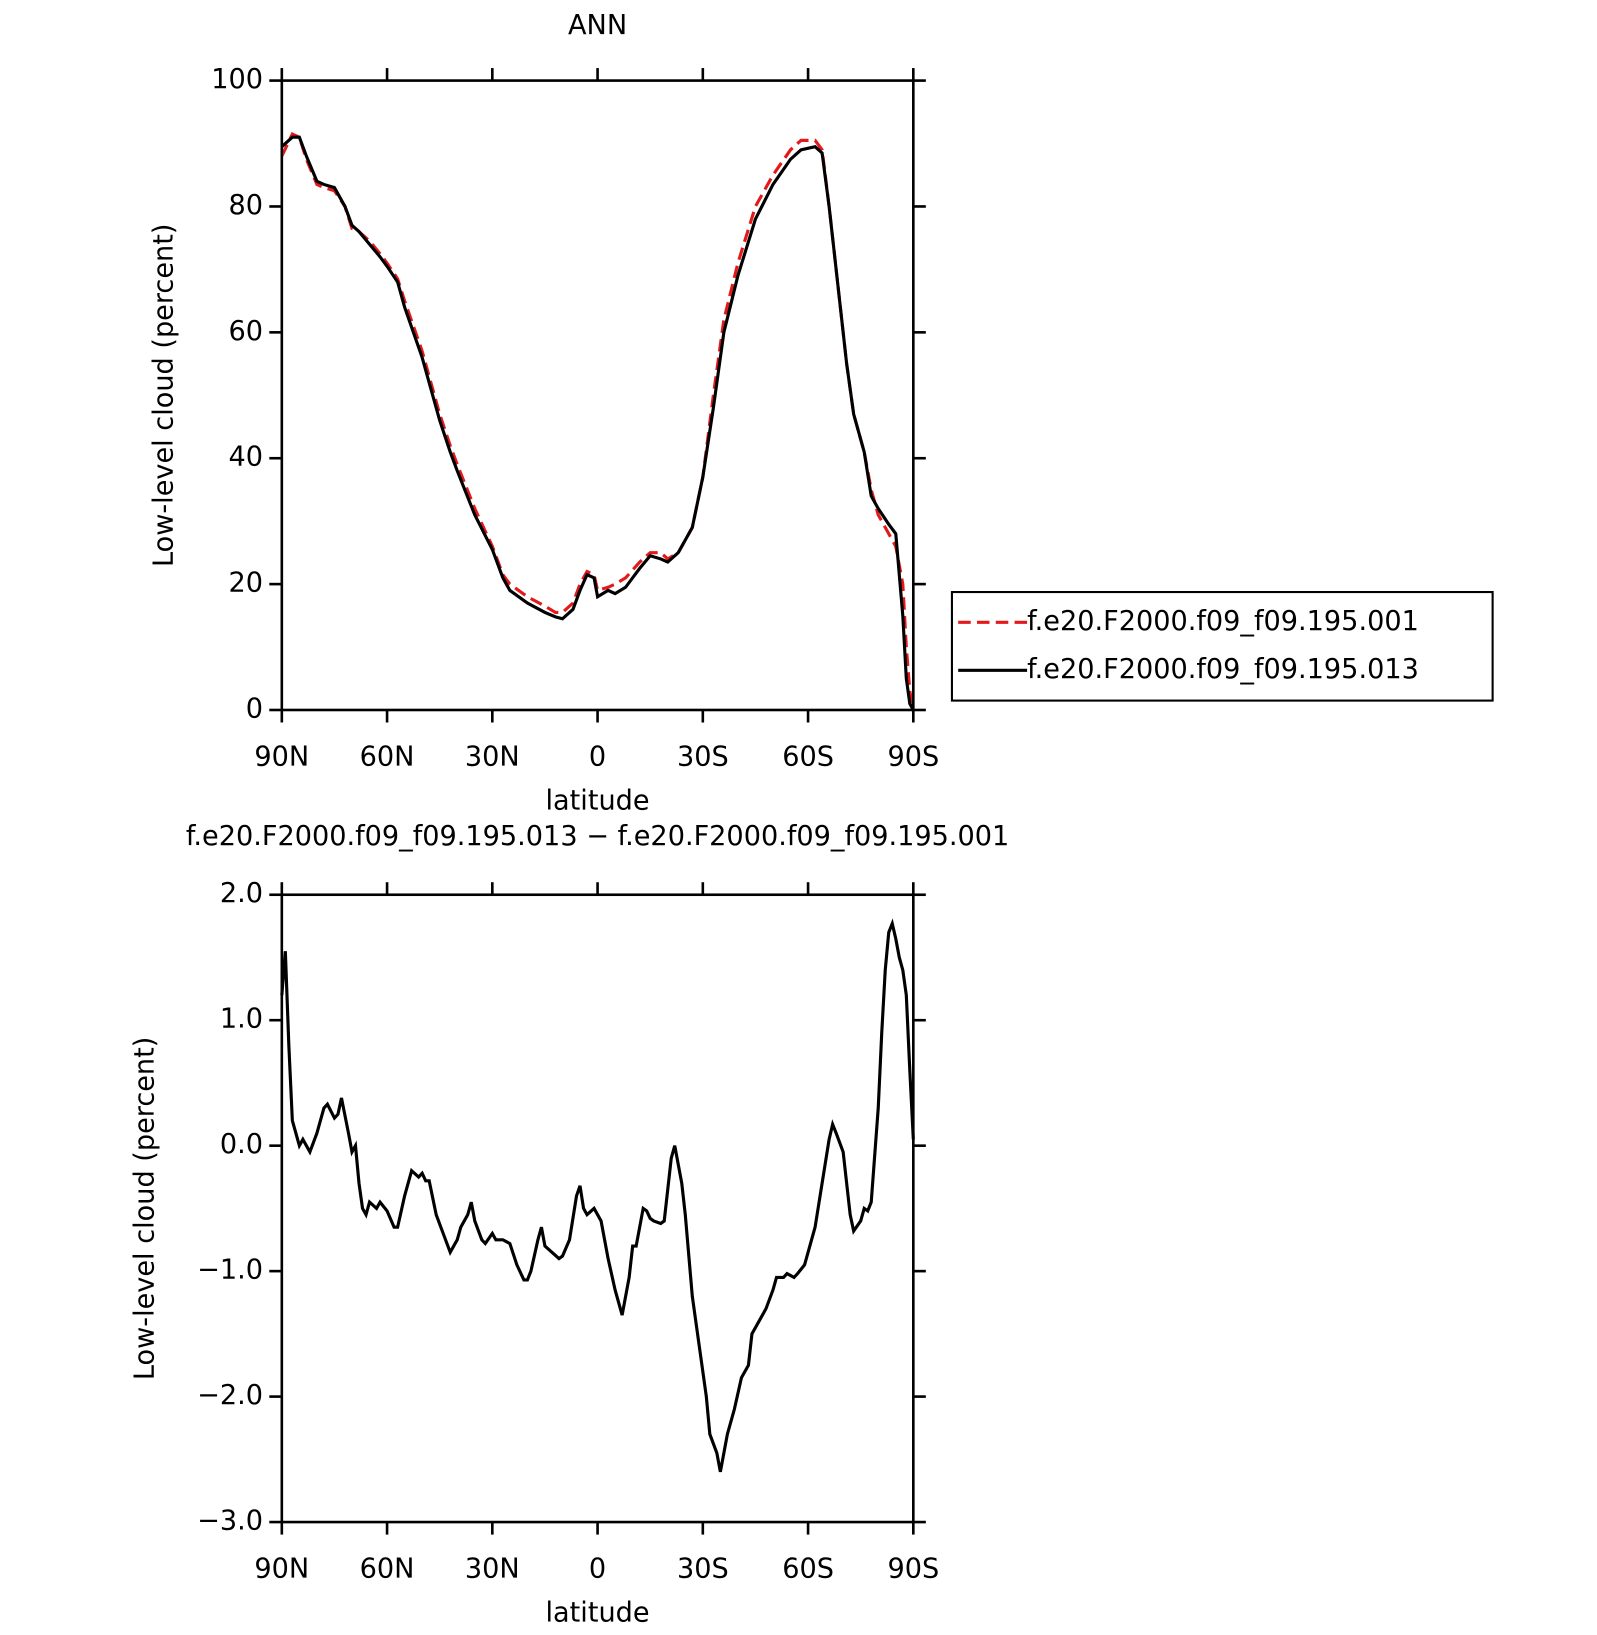 The image size is (1597, 1635). Describe the element at coordinates (230, 1395) in the screenshot. I see `y-tick-label: −2.0` at that location.